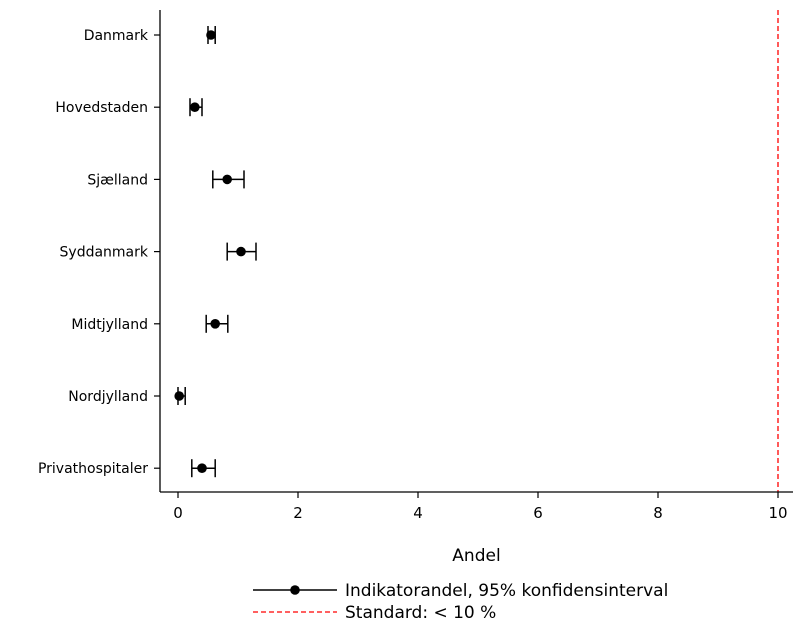  Describe the element at coordinates (538, 513) in the screenshot. I see `x-tick-label: 6` at that location.